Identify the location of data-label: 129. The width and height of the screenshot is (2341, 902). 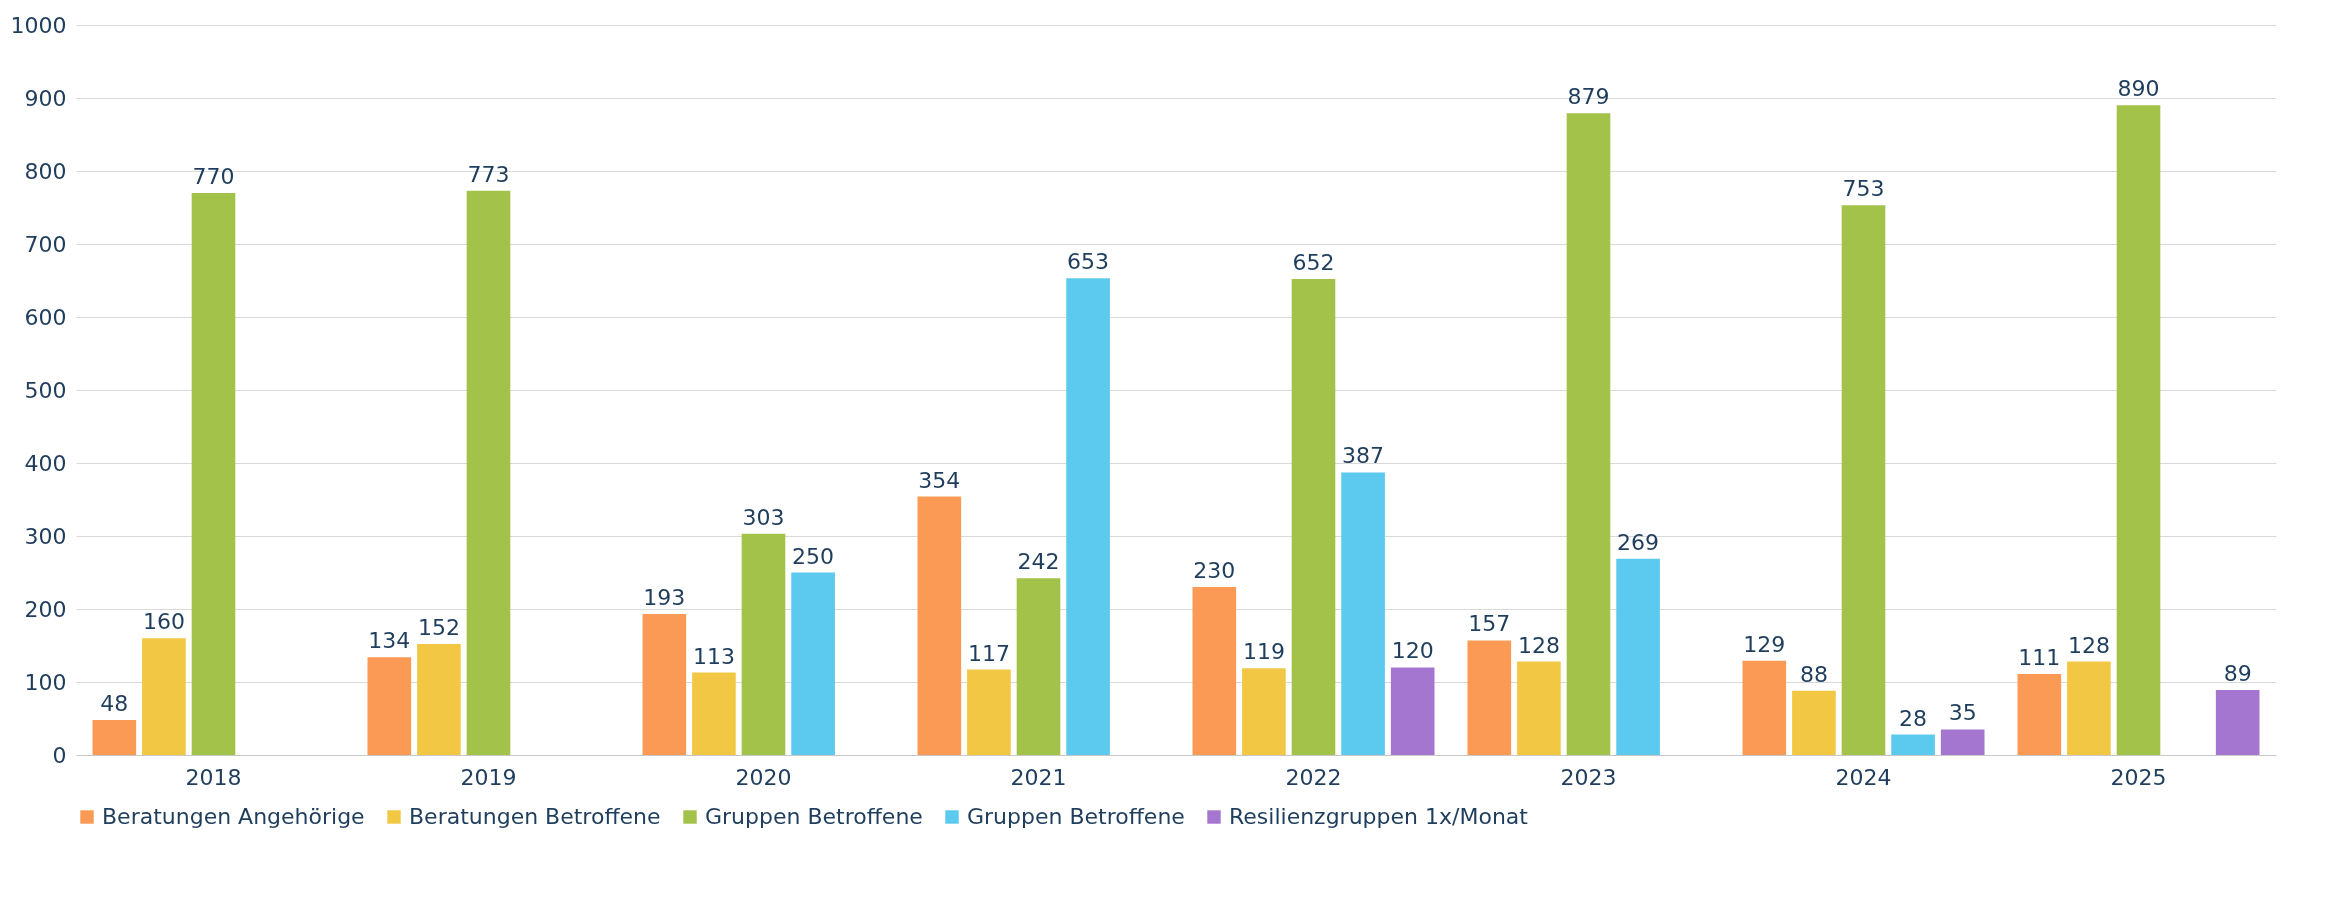
(1764, 644).